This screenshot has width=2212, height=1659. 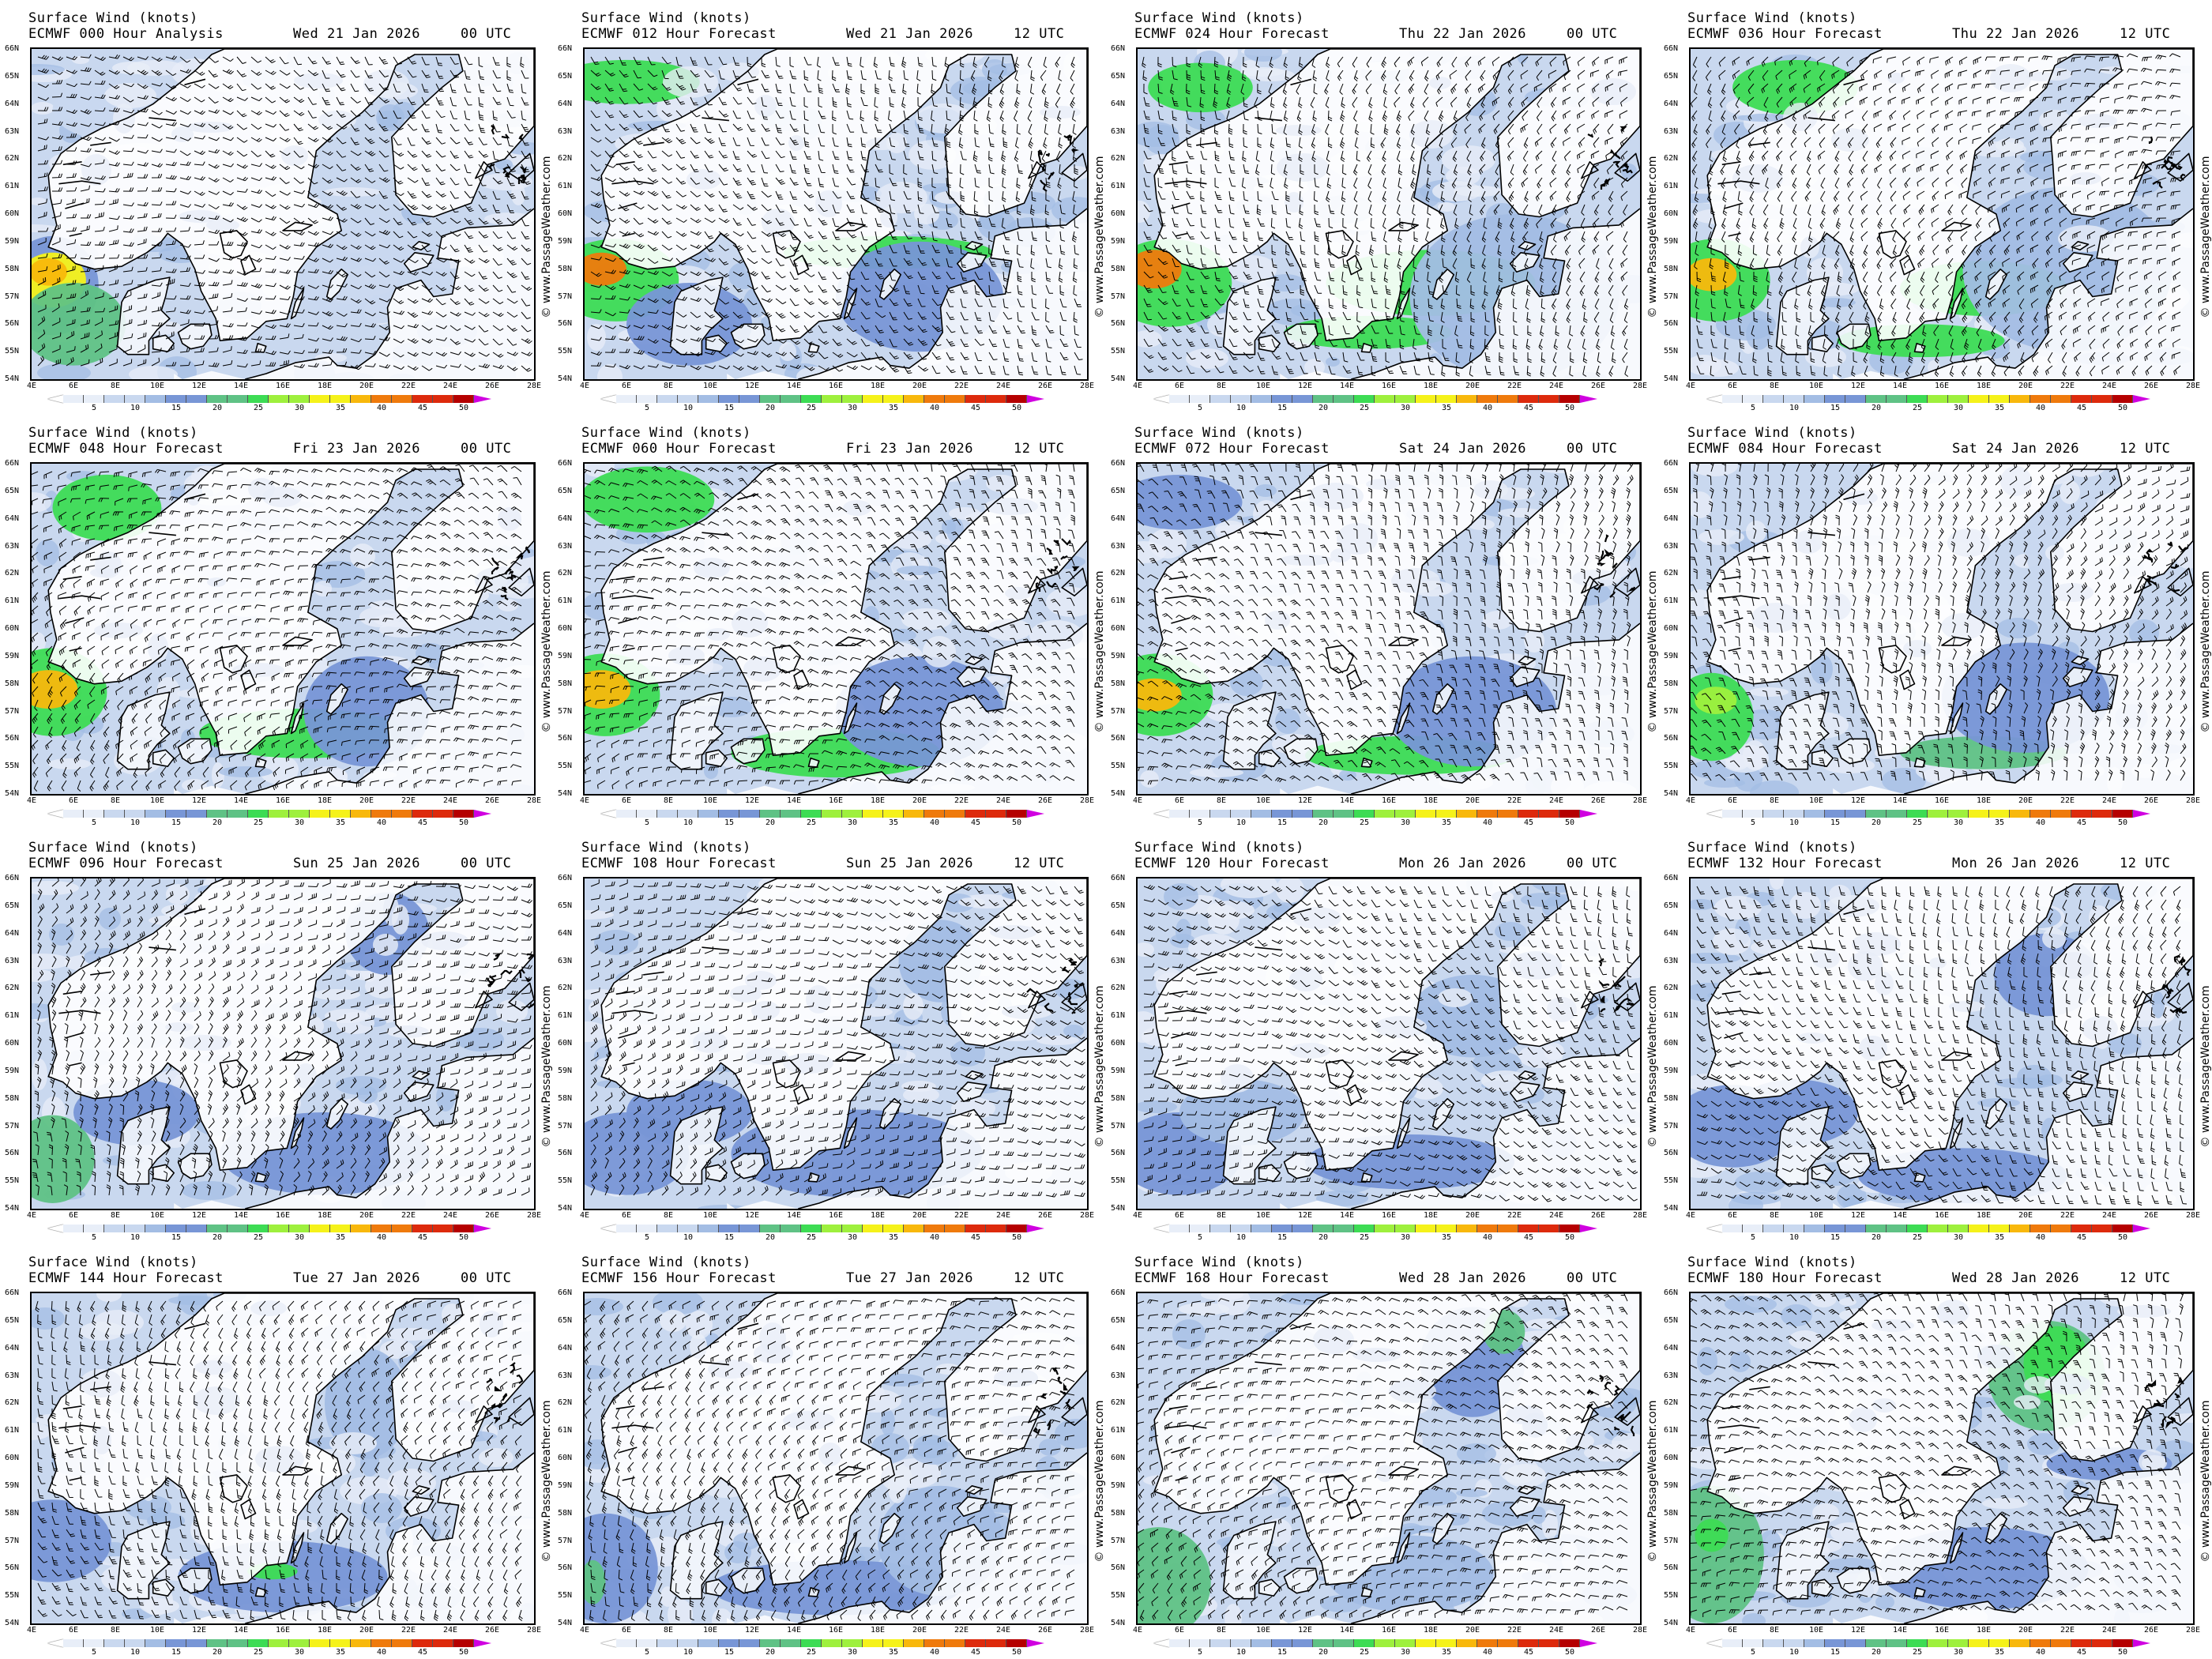 What do you see at coordinates (1488, 1238) in the screenshot?
I see `colorbar-label: 40` at bounding box center [1488, 1238].